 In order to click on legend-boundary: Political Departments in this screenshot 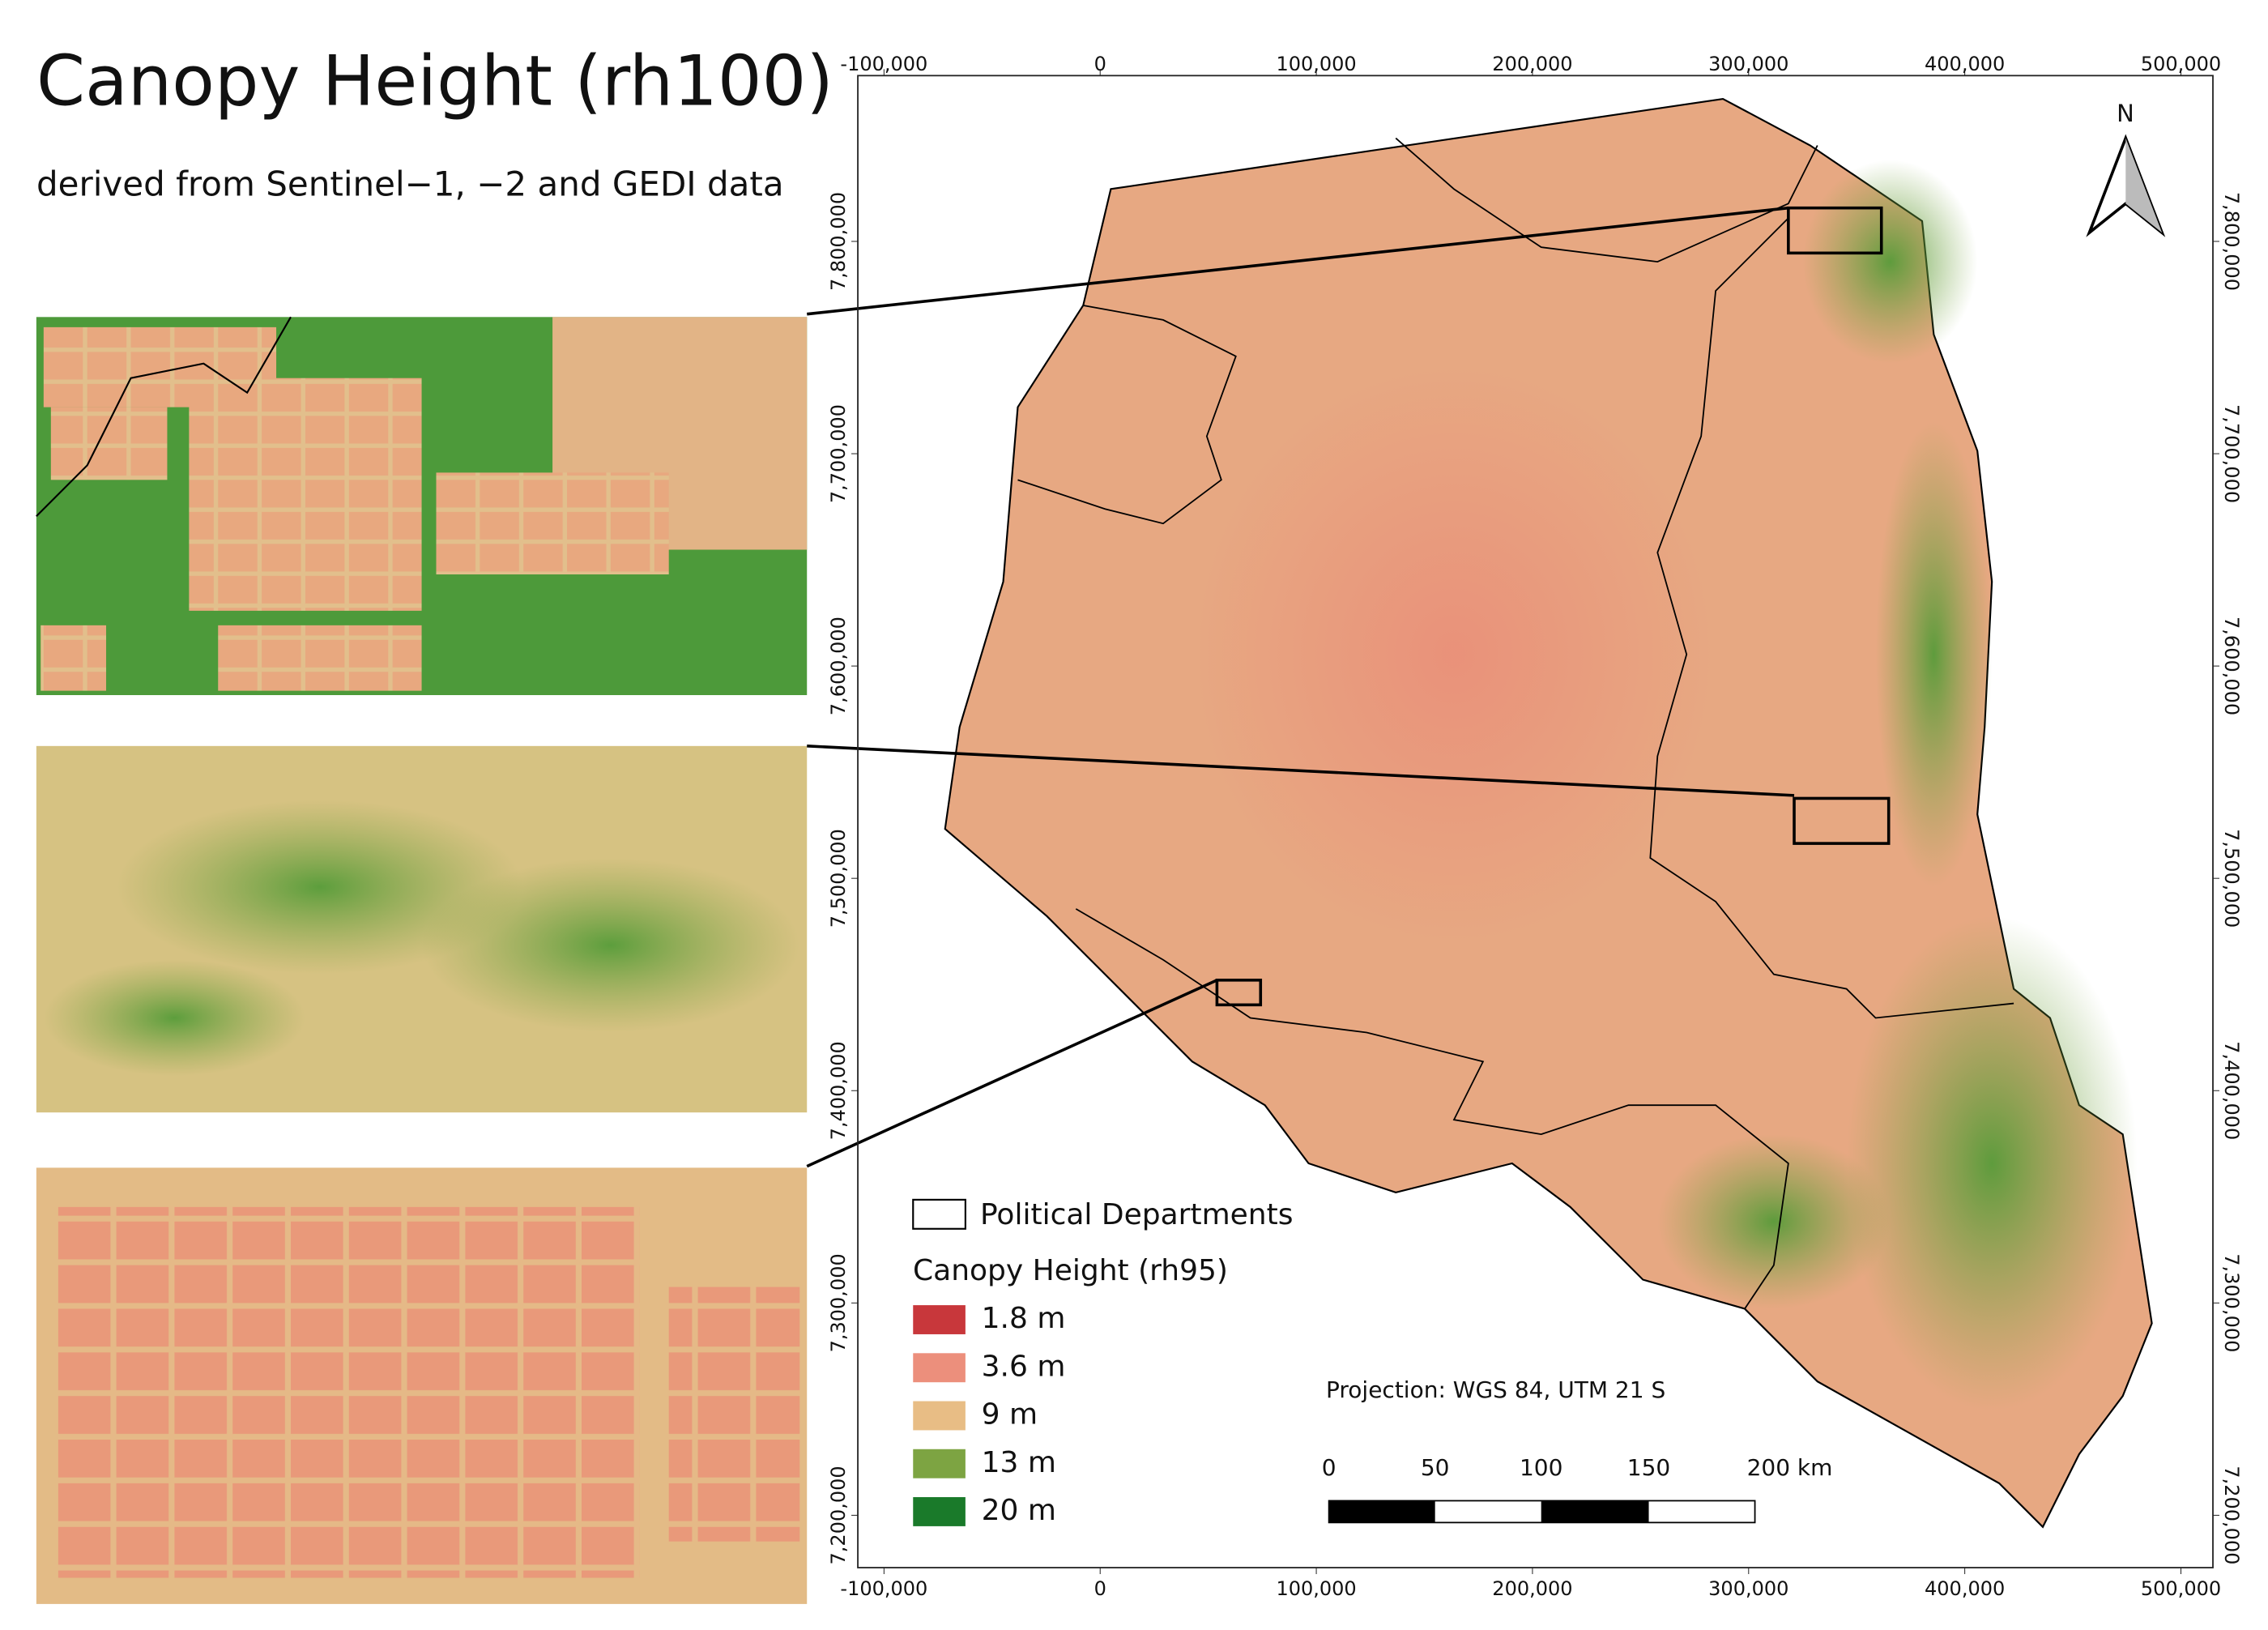, I will do `click(1136, 1214)`.